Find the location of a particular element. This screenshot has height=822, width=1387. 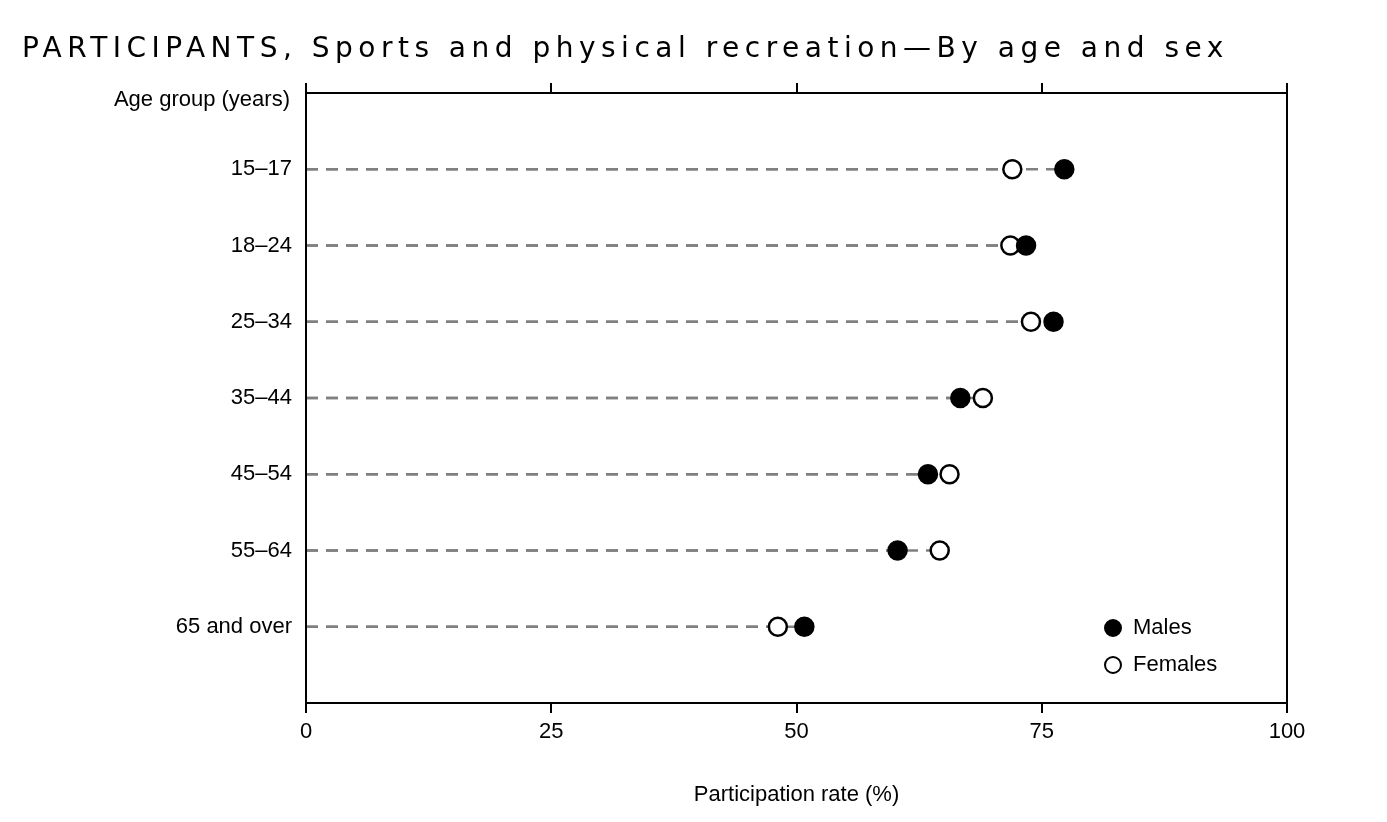

y-tick-label: 55–64 is located at coordinates (261, 549).